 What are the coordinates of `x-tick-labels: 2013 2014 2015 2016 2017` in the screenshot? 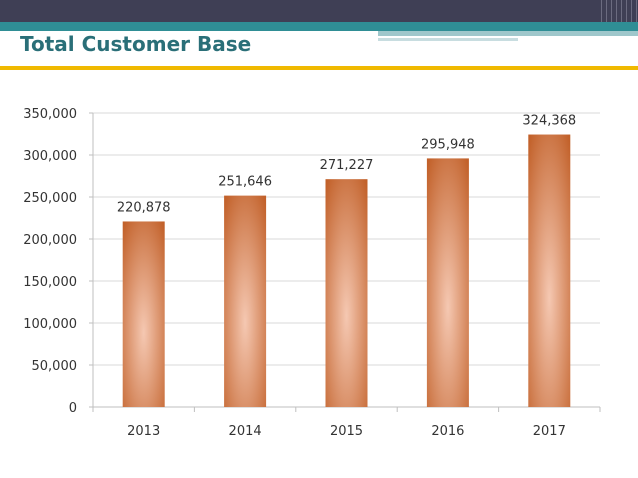 It's located at (346, 431).